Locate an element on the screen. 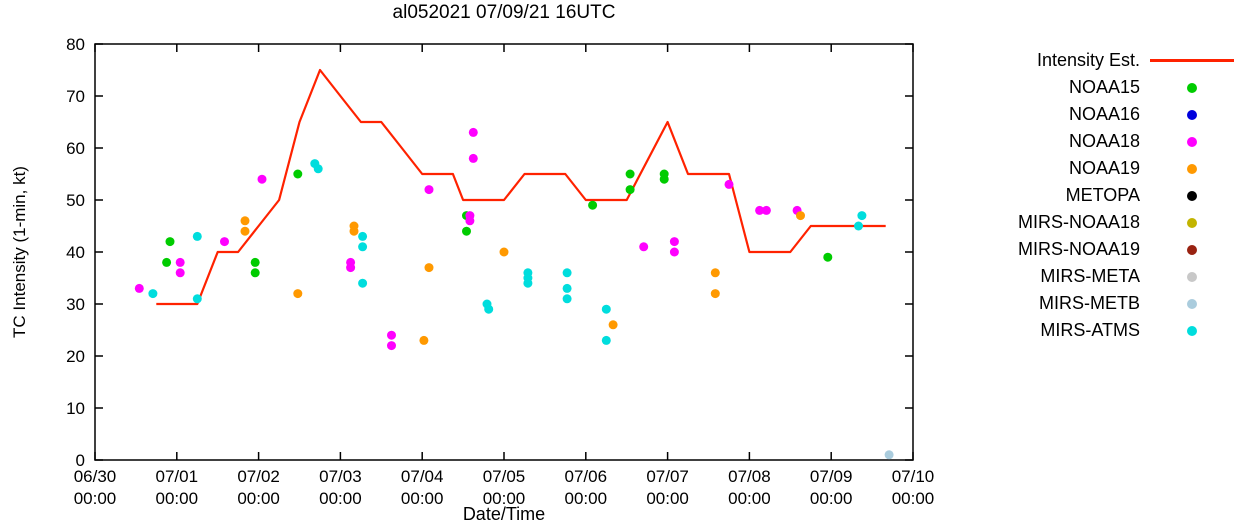 Image resolution: width=1241 pixels, height=529 pixels. legend-label-mirs-noaa18: MIRS-NOAA18 is located at coordinates (1078, 222).